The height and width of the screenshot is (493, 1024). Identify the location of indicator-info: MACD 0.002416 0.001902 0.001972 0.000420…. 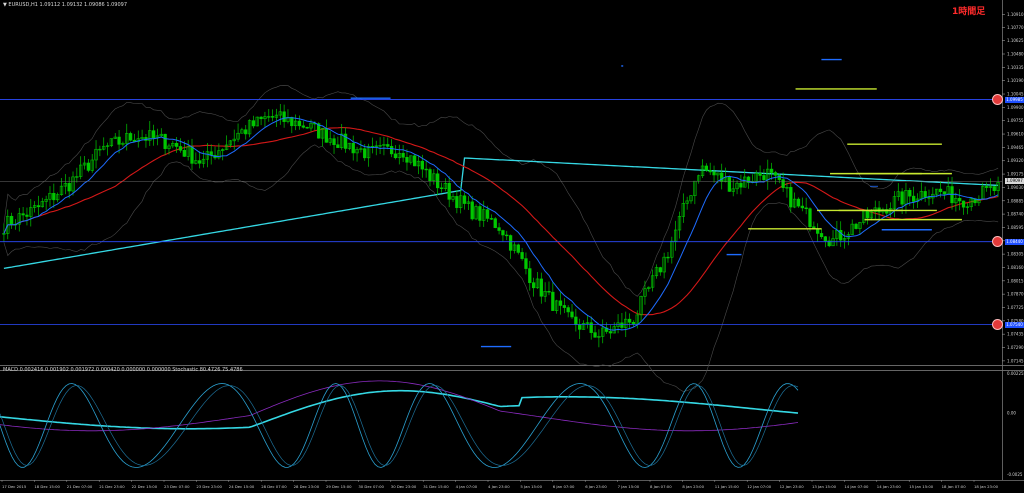
(123, 370).